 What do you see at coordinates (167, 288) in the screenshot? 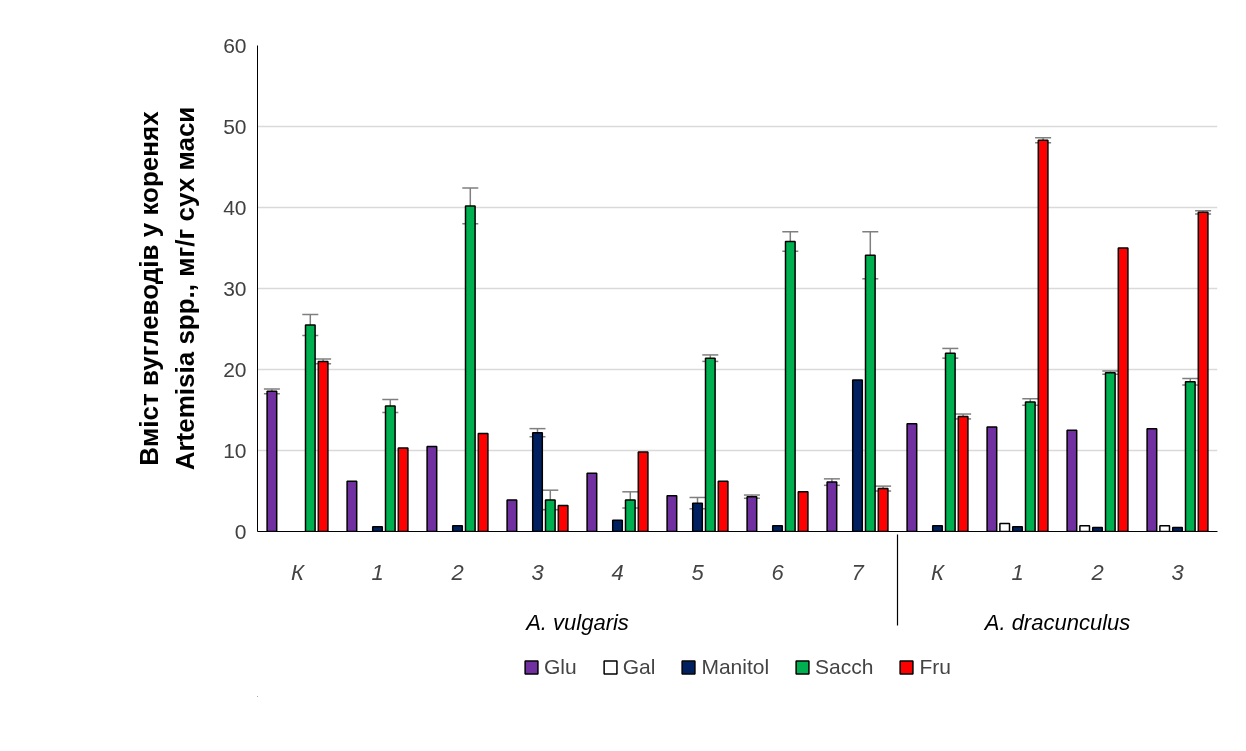
I see `y-axis-title: Вміст вуглеводів у коренях Artemisia spp., мг/г сух маси` at bounding box center [167, 288].